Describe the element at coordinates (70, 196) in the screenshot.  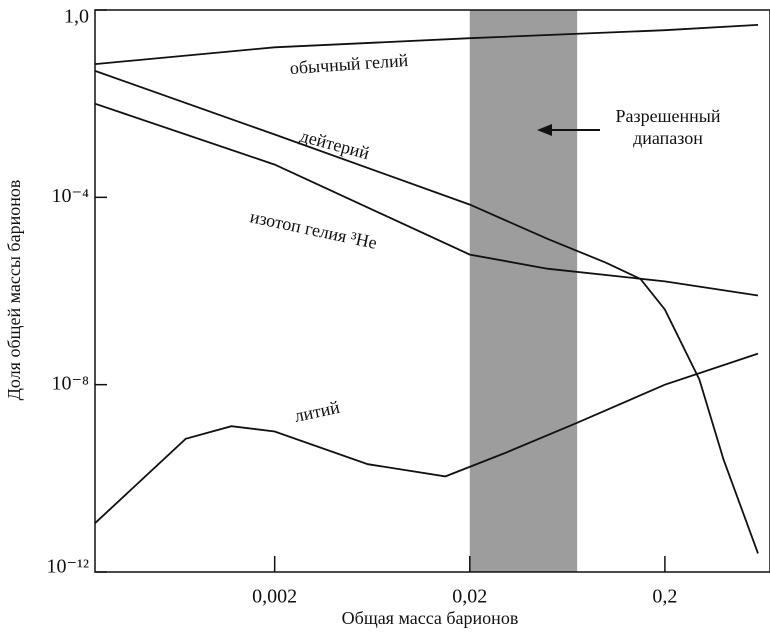
I see `y-tick-label: 10⁻⁴` at that location.